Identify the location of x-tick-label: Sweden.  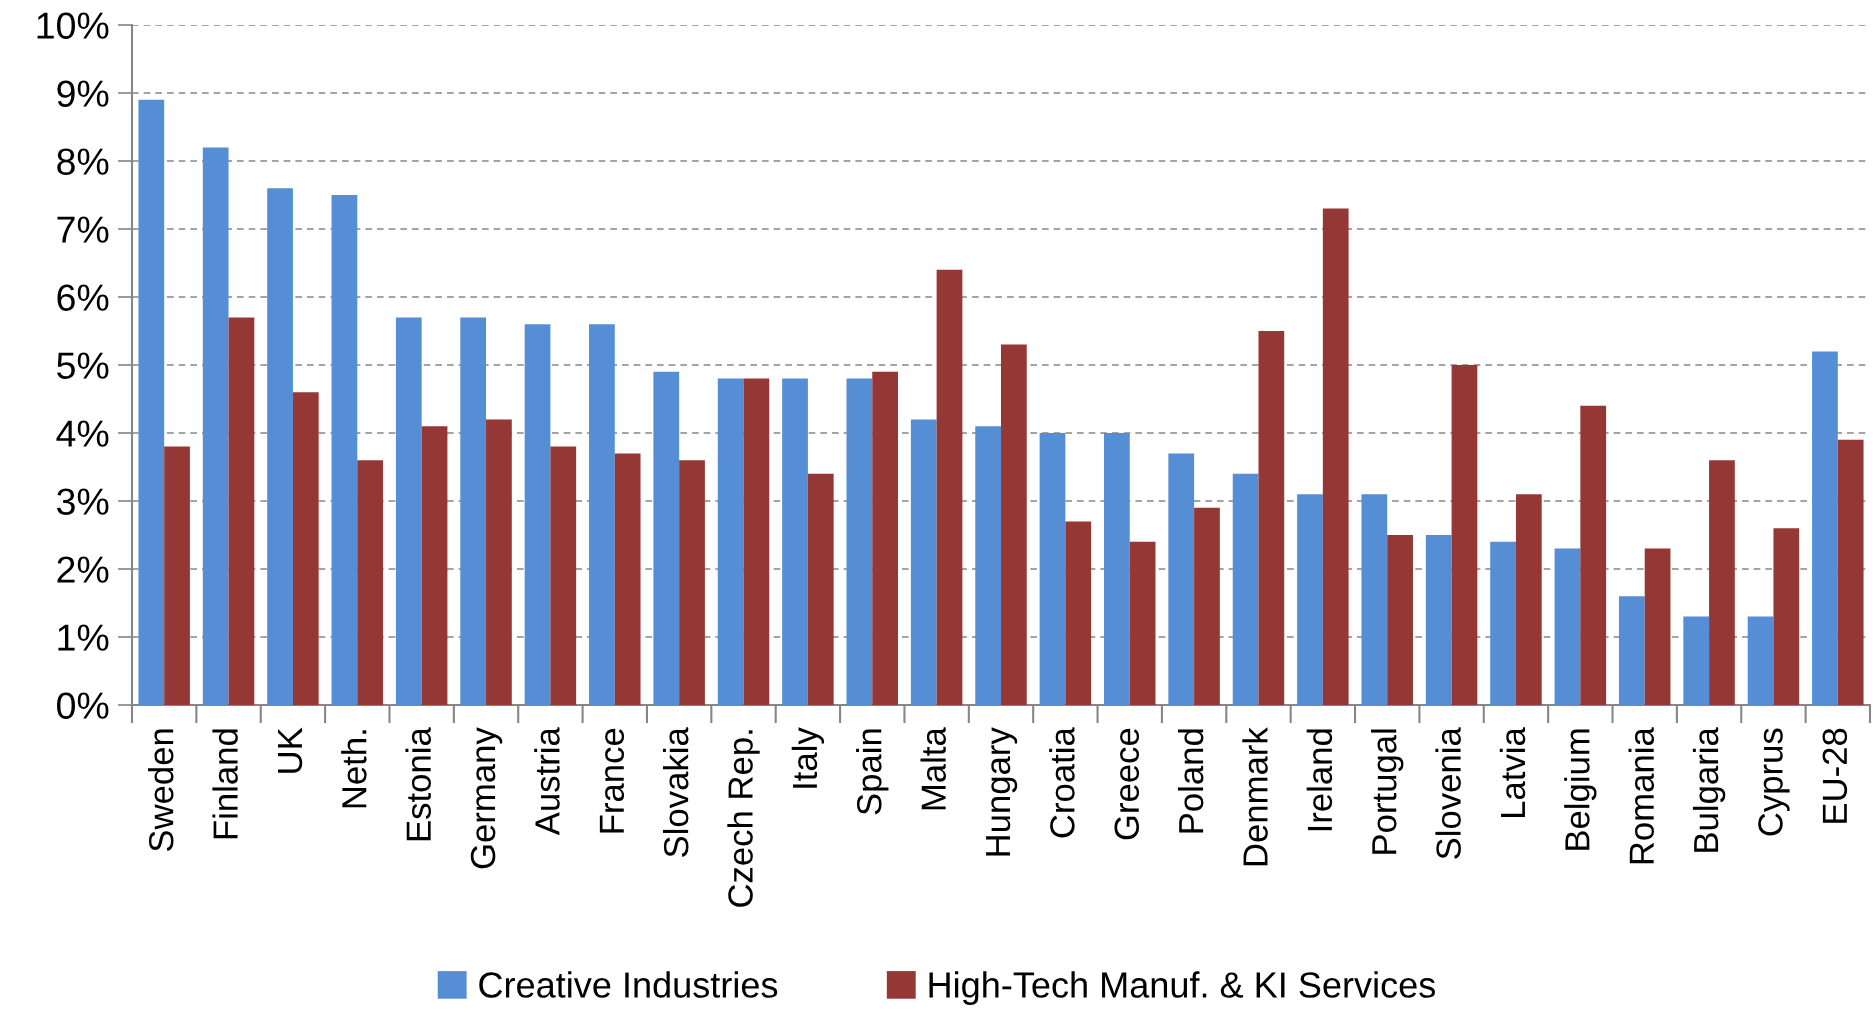
(161, 790).